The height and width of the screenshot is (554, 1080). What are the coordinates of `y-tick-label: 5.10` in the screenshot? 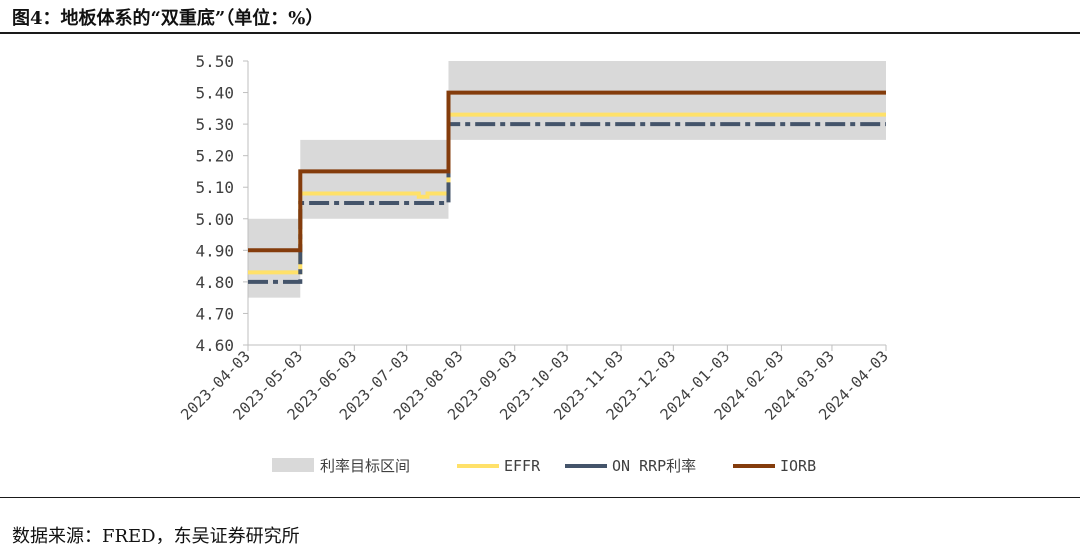 It's located at (214, 187).